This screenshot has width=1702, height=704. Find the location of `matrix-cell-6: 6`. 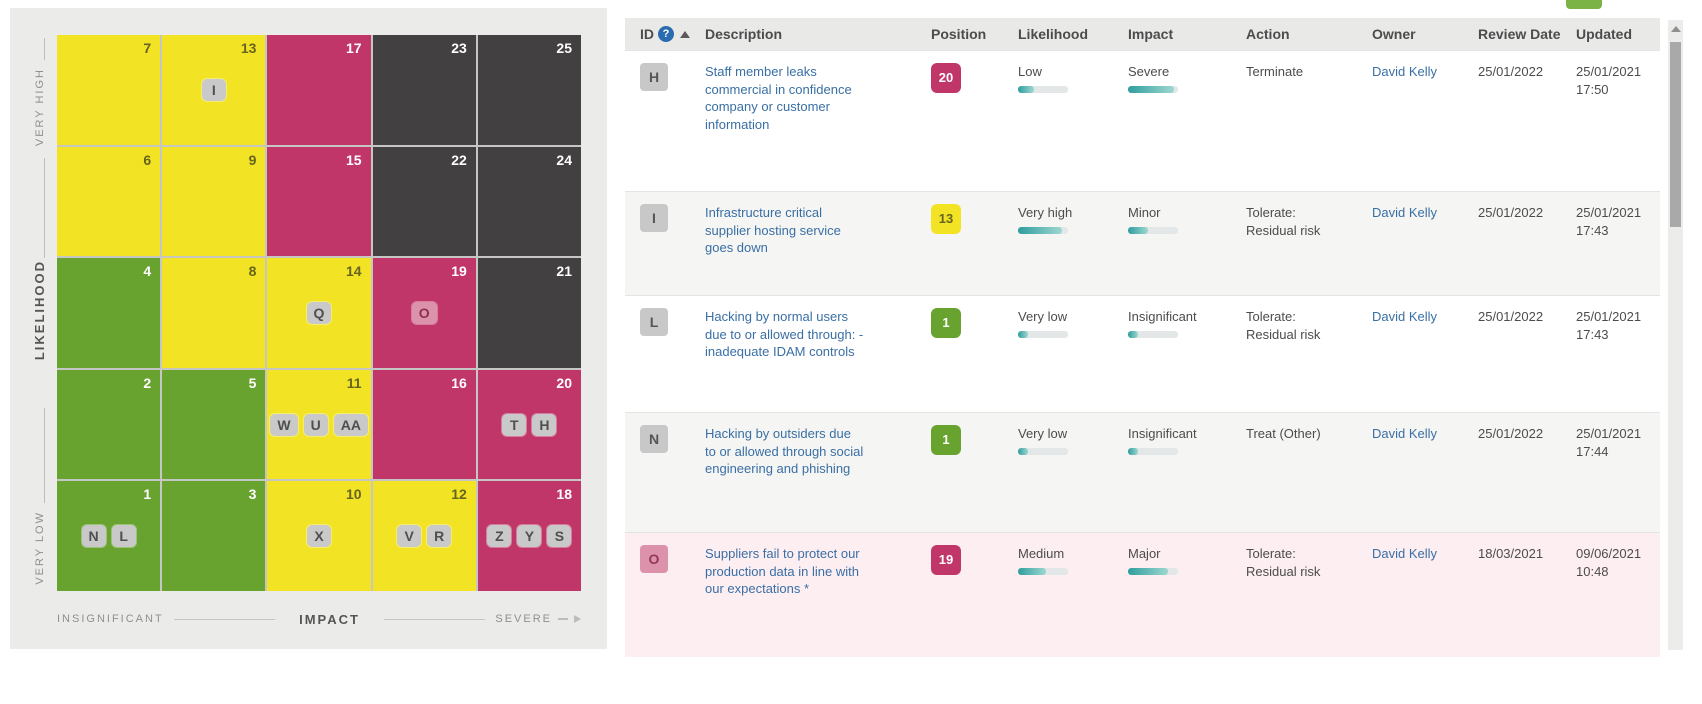

matrix-cell-6: 6 is located at coordinates (109, 201).